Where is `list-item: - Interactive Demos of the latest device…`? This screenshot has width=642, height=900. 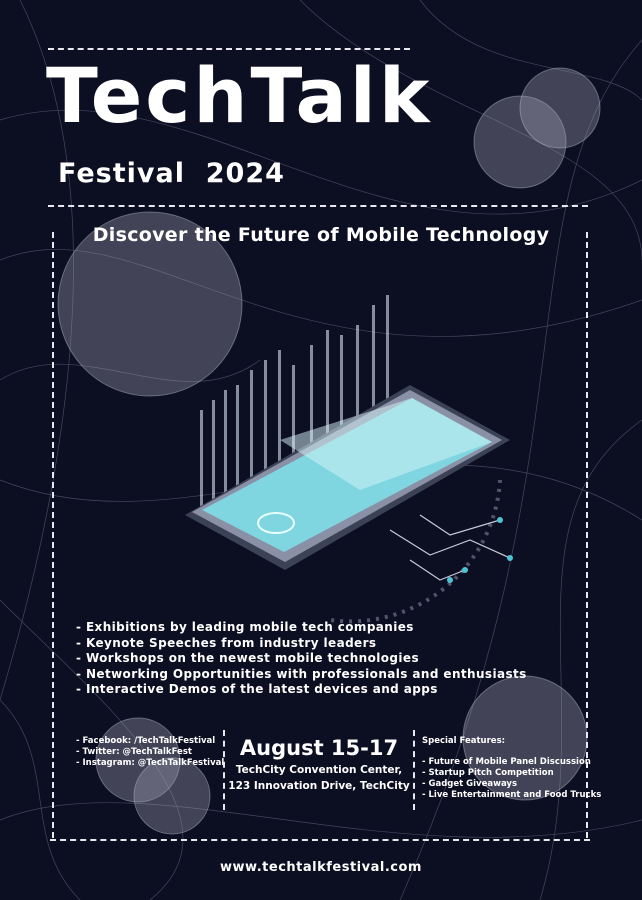 list-item: - Interactive Demos of the latest device… is located at coordinates (257, 689).